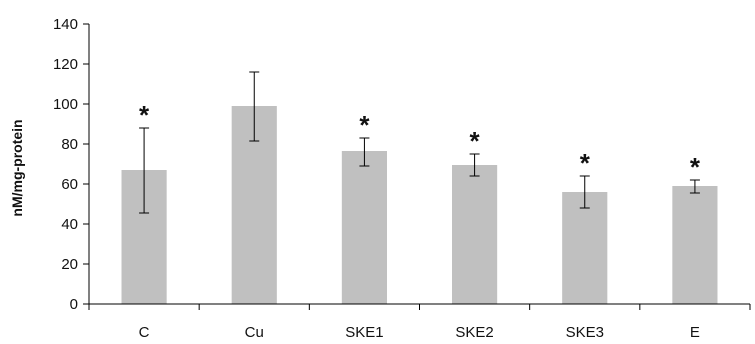  I want to click on y-tick-label: 60, so click(69, 184).